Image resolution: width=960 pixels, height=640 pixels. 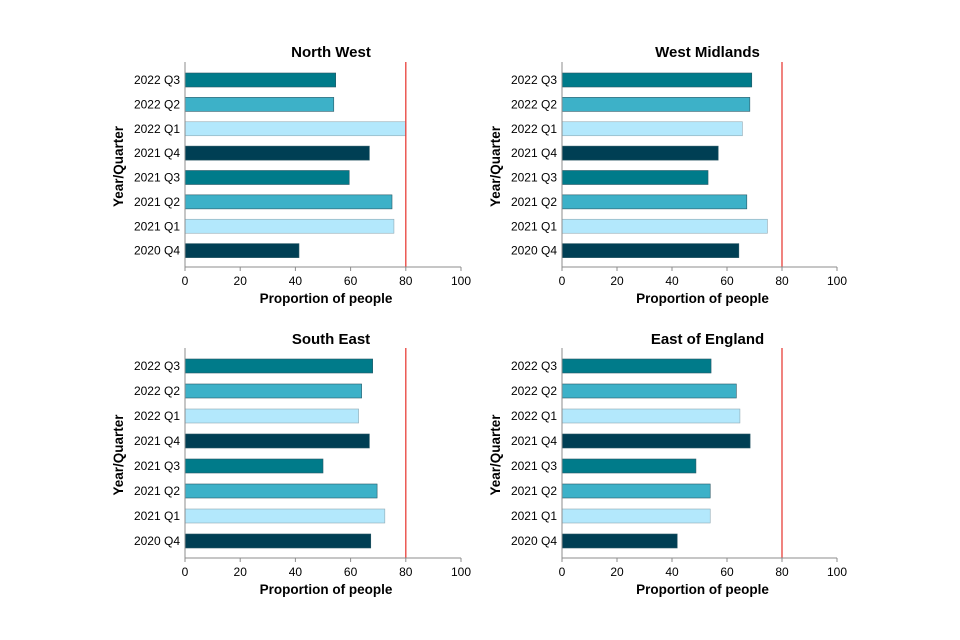 What do you see at coordinates (331, 339) in the screenshot?
I see `chart-title: South East` at bounding box center [331, 339].